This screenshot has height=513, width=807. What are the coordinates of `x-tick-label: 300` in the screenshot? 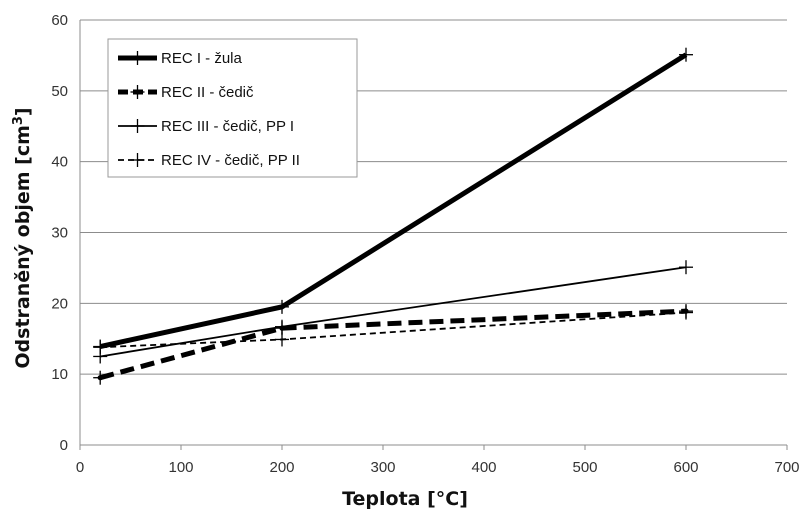 It's located at (382, 467).